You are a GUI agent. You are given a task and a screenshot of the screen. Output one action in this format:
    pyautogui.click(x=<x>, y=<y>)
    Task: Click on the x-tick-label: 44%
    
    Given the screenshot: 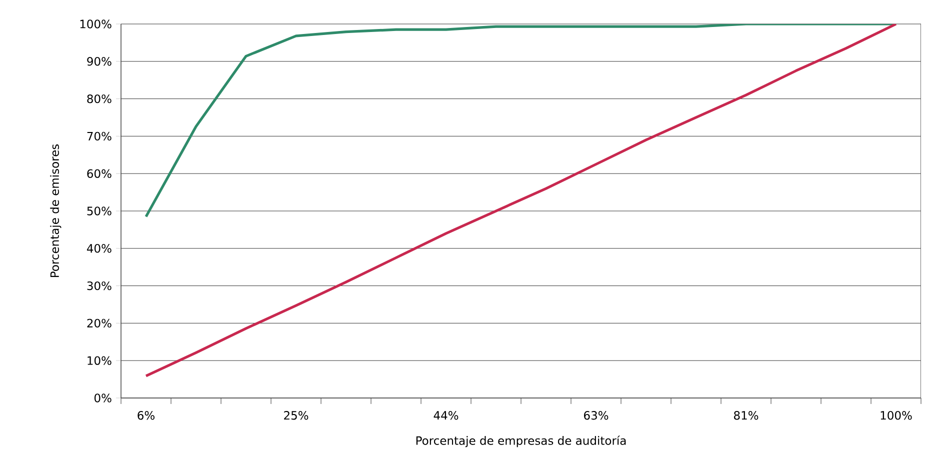 What is the action you would take?
    pyautogui.click(x=446, y=415)
    